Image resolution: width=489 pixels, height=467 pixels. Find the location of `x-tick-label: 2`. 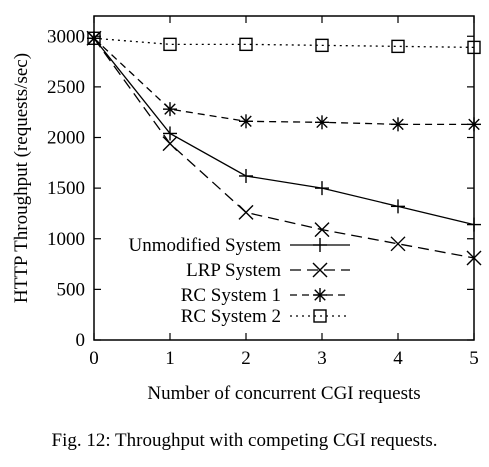

x-tick-label: 2 is located at coordinates (246, 358).